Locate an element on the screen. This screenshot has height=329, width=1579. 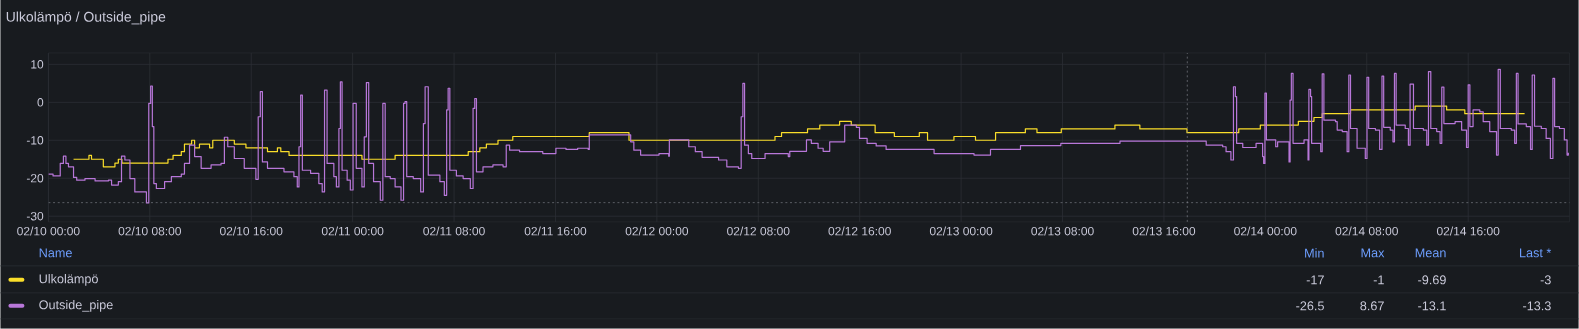
x-tick-label: 02/11 16:00 is located at coordinates (555, 231).